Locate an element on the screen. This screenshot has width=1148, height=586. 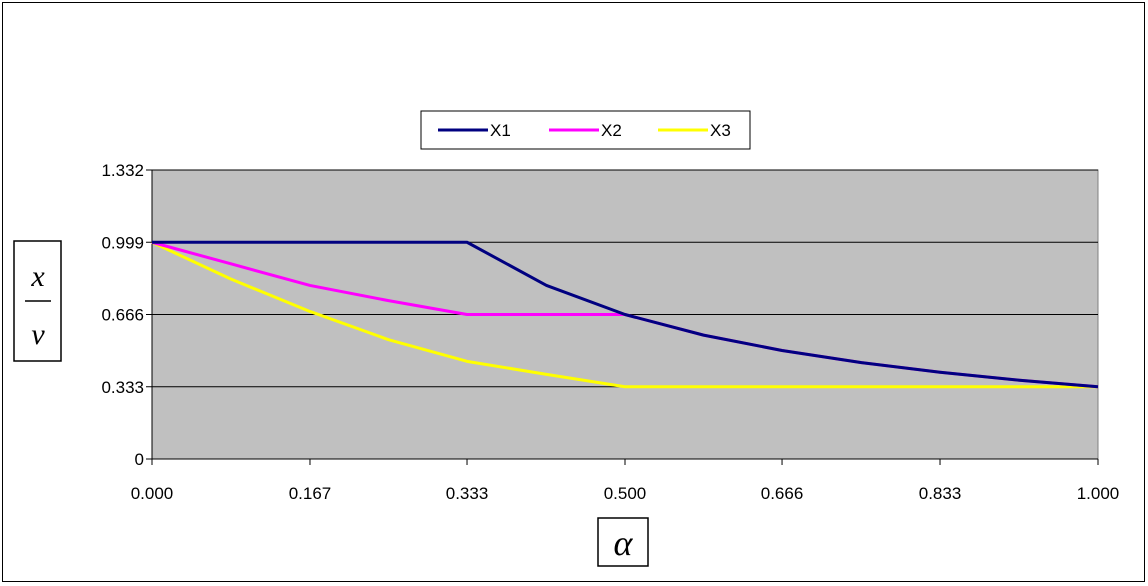
x-tick-label: 0.666 is located at coordinates (782, 493).